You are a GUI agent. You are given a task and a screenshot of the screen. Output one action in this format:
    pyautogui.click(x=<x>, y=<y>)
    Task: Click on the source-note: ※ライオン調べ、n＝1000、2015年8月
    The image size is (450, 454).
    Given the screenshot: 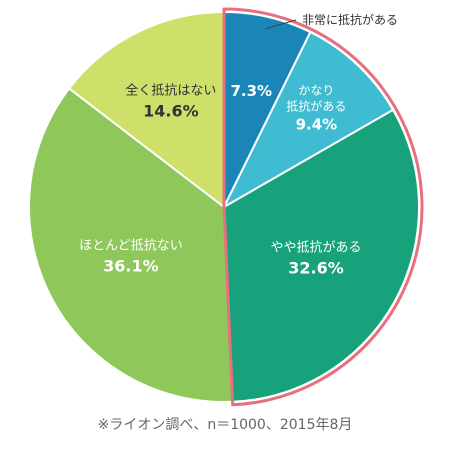 What is the action you would take?
    pyautogui.click(x=225, y=425)
    